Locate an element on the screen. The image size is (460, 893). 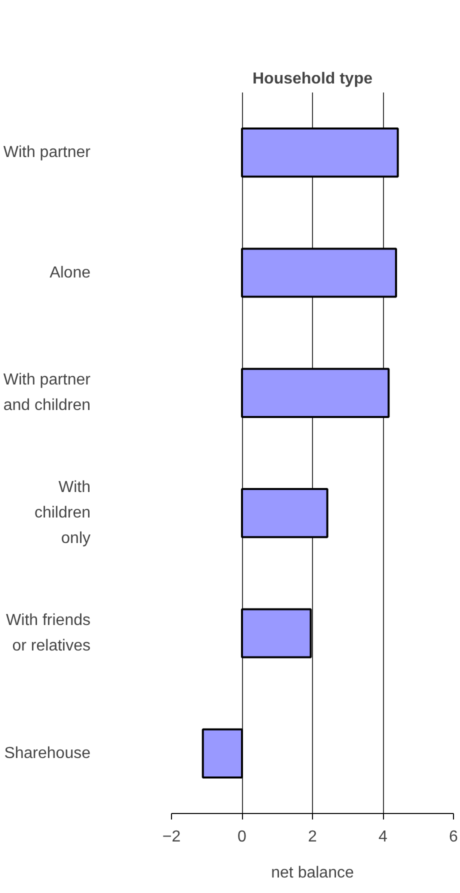
y-tick-label: With partner is located at coordinates (47, 153).